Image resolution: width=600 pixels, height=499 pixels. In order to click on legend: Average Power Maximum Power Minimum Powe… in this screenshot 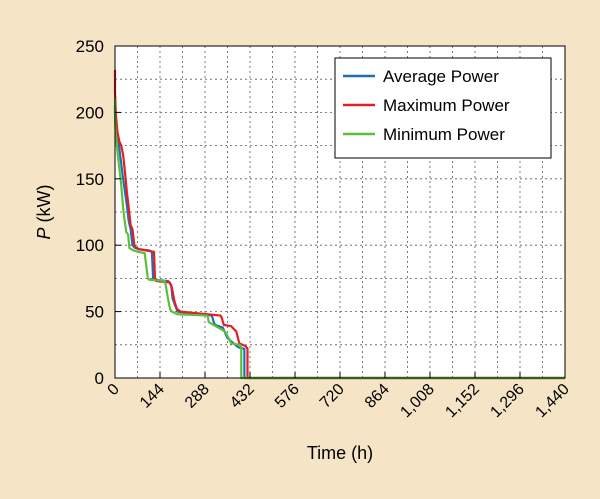, I will do `click(443, 108)`.